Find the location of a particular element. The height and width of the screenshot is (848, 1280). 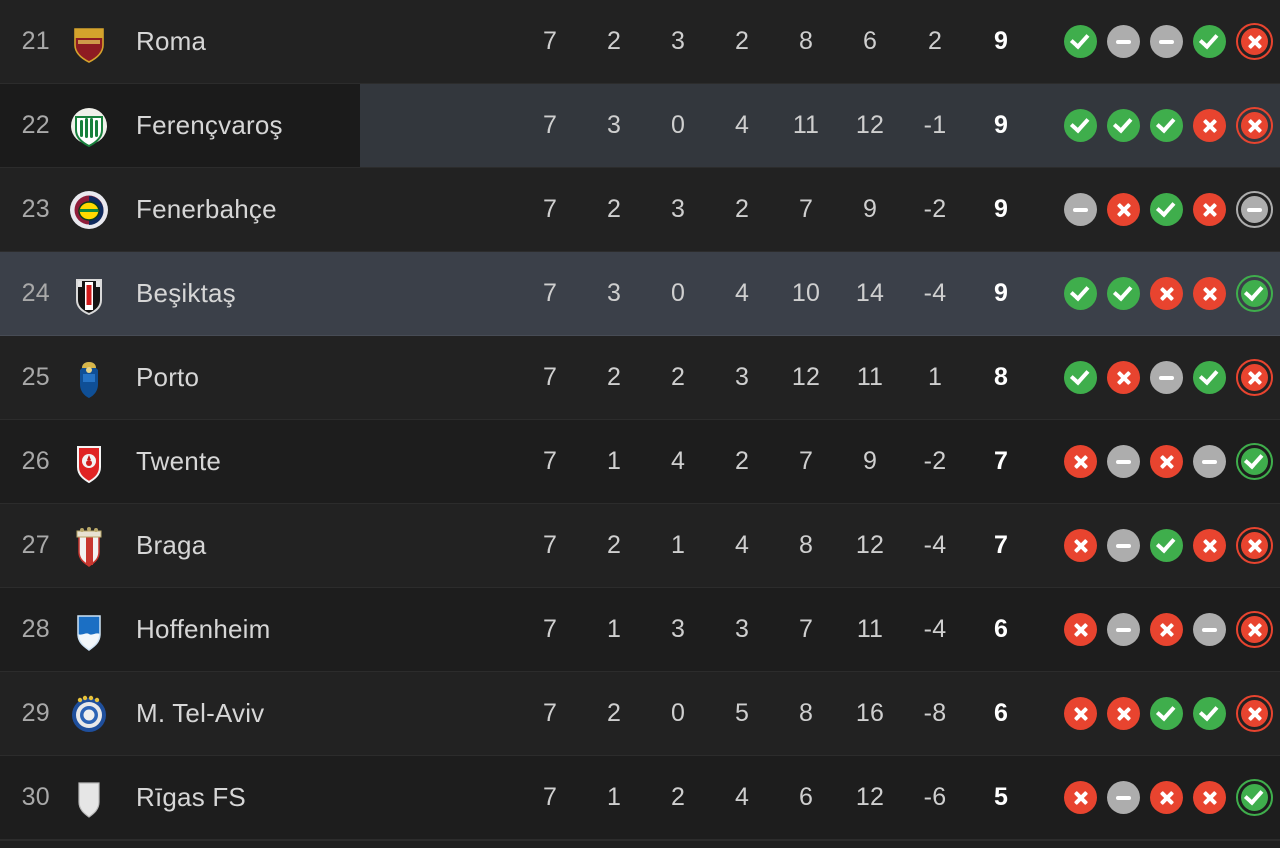

stat-w: 1 is located at coordinates (614, 461).